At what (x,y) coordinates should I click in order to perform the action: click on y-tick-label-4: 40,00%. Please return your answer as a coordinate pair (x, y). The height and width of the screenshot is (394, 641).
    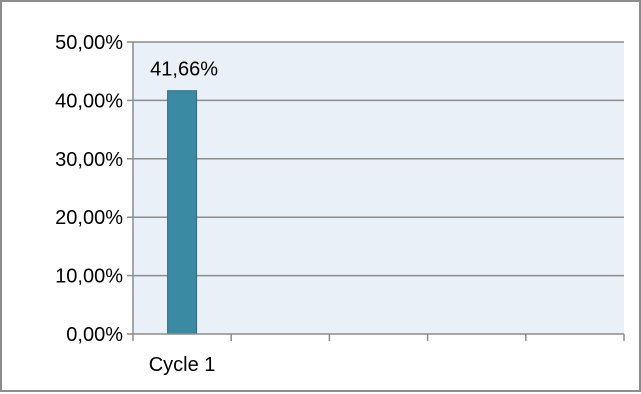
    Looking at the image, I should click on (89, 101).